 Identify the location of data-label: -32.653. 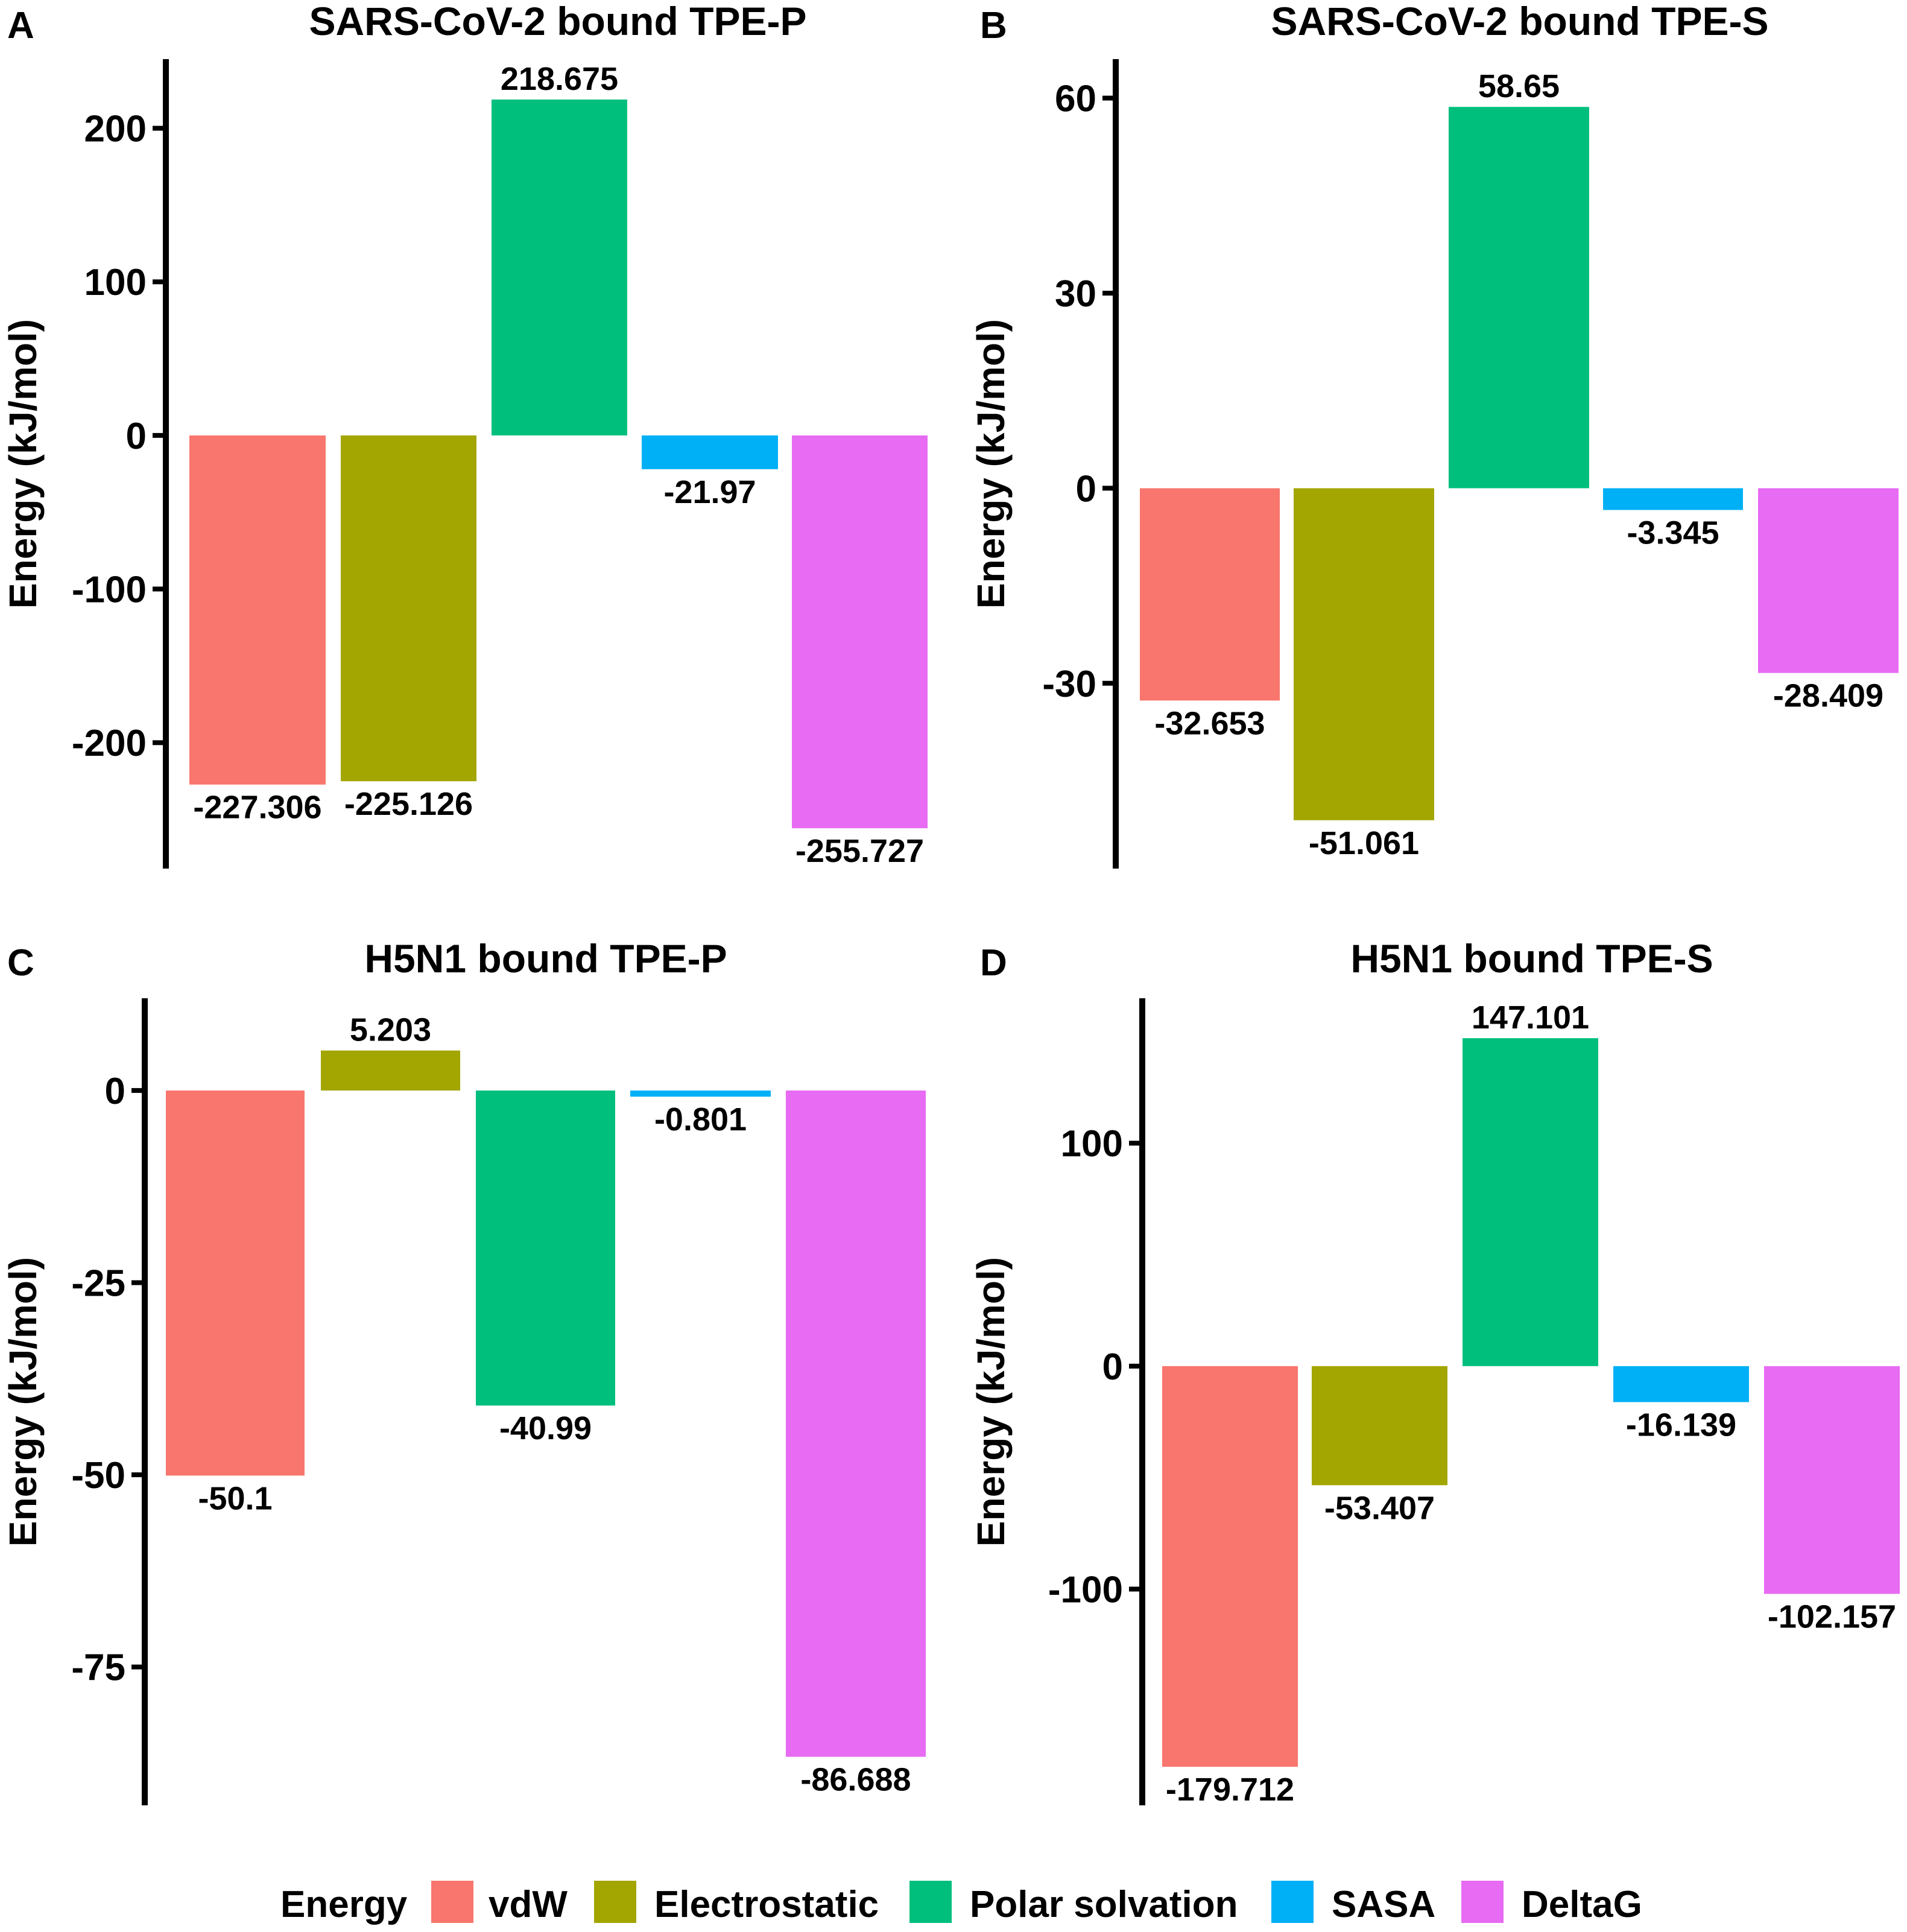
(1209, 723).